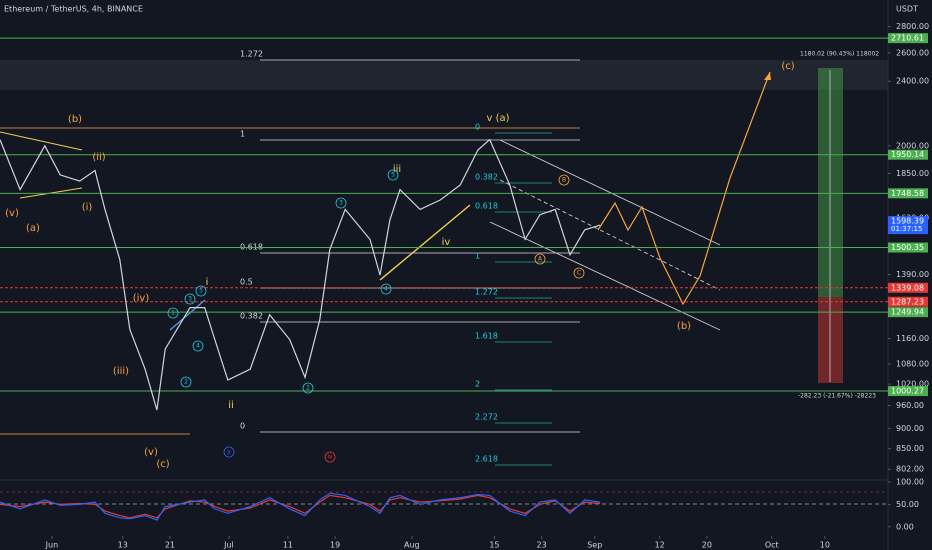 Image resolution: width=932 pixels, height=550 pixels. What do you see at coordinates (397, 169) in the screenshot?
I see `wave-label: iii` at bounding box center [397, 169].